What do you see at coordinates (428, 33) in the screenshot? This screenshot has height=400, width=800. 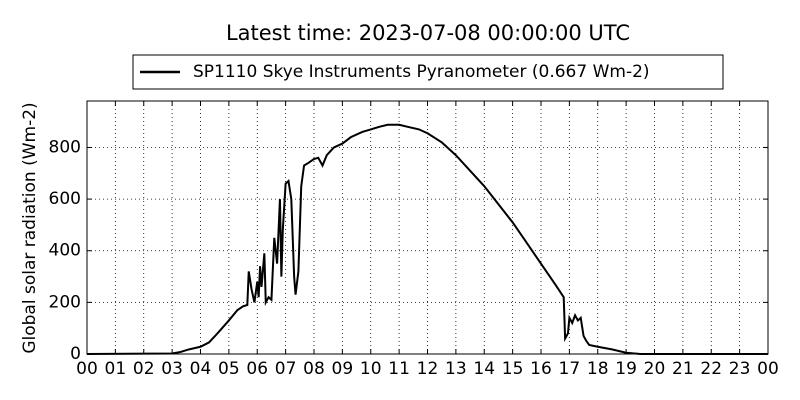 I see `chart-title: Latest time: 2023-07-08 00:00:00 UTC` at bounding box center [428, 33].